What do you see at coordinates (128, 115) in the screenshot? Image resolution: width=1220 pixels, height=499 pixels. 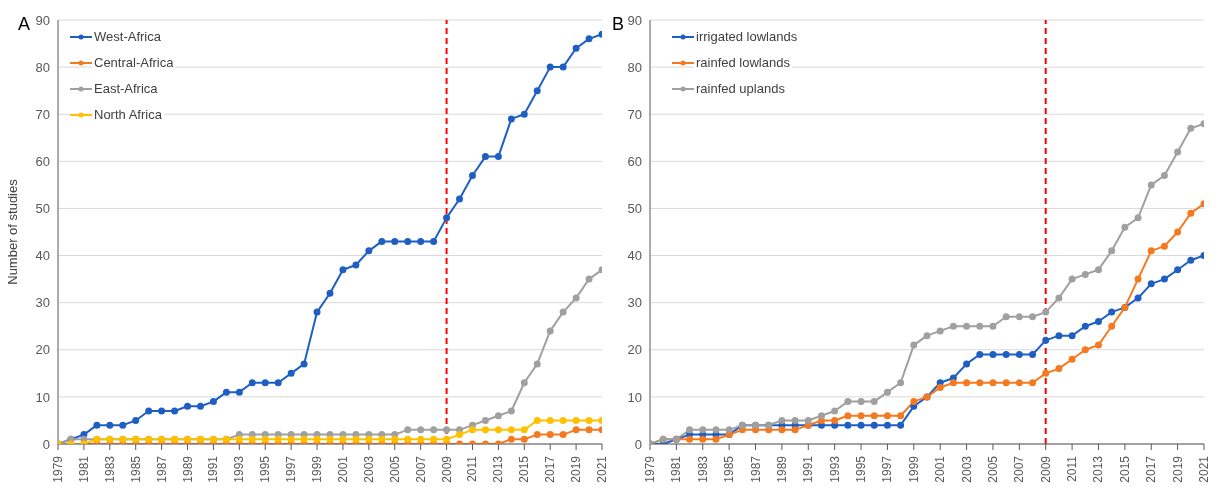 I see `legend-label: North Africa` at bounding box center [128, 115].